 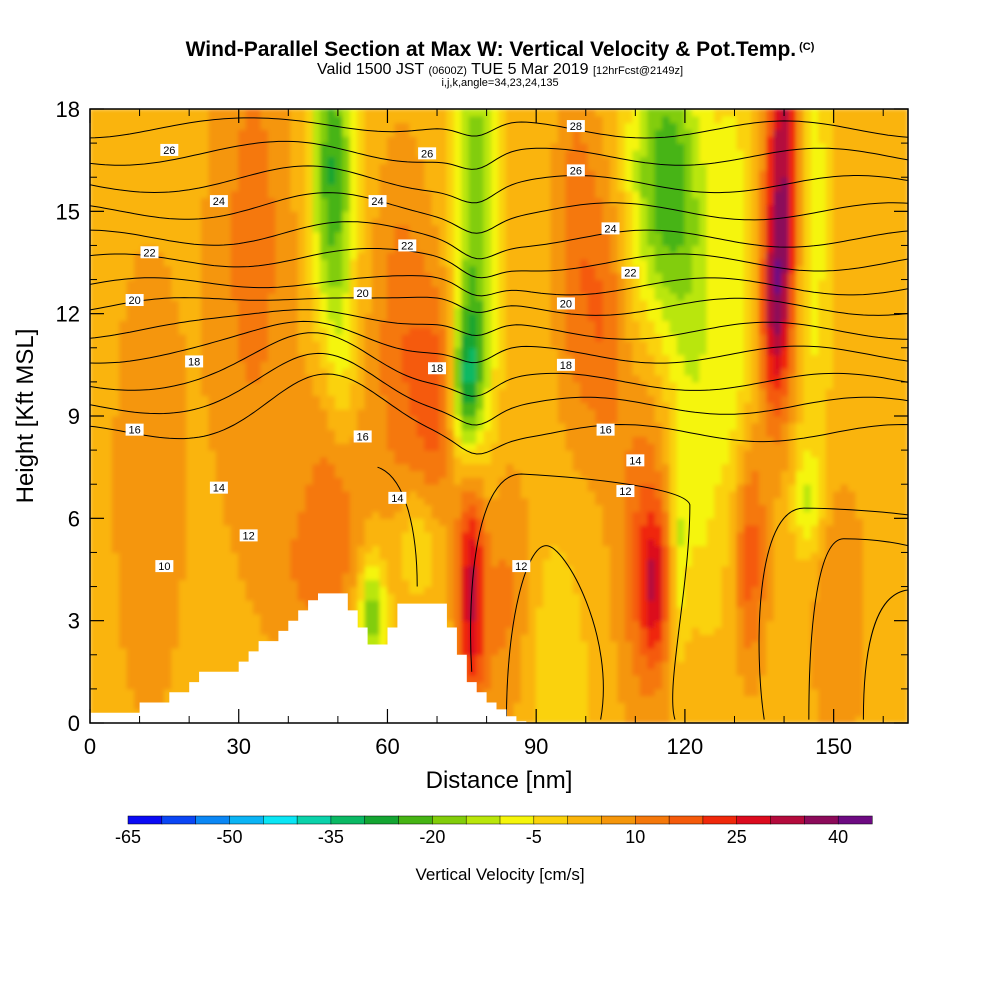 What do you see at coordinates (437, 368) in the screenshot?
I see `contour-label-box` at bounding box center [437, 368].